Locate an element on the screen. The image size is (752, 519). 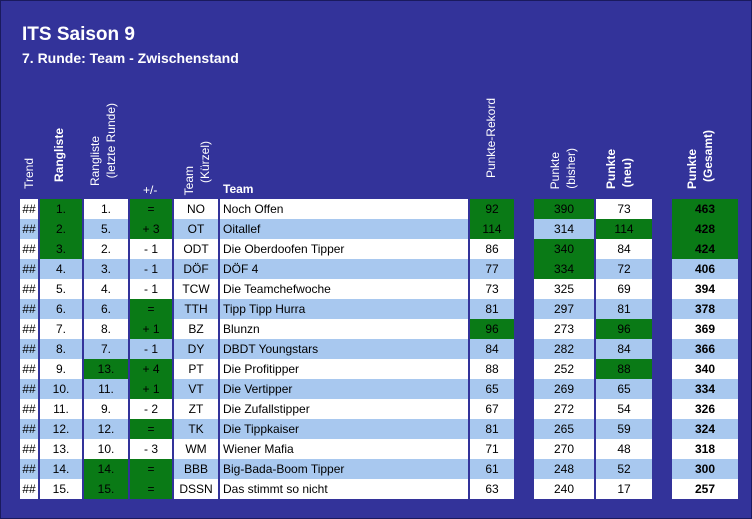
record-cell: 84 is located at coordinates (492, 349).